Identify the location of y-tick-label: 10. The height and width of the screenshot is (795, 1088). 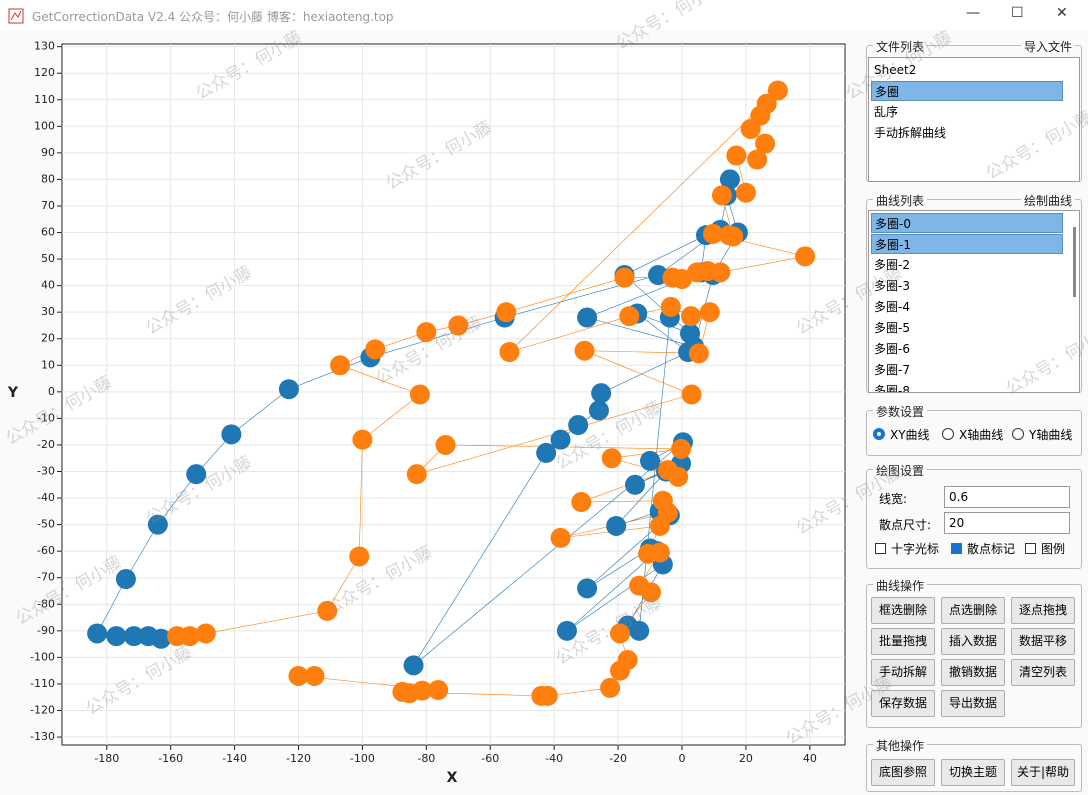
(48, 364).